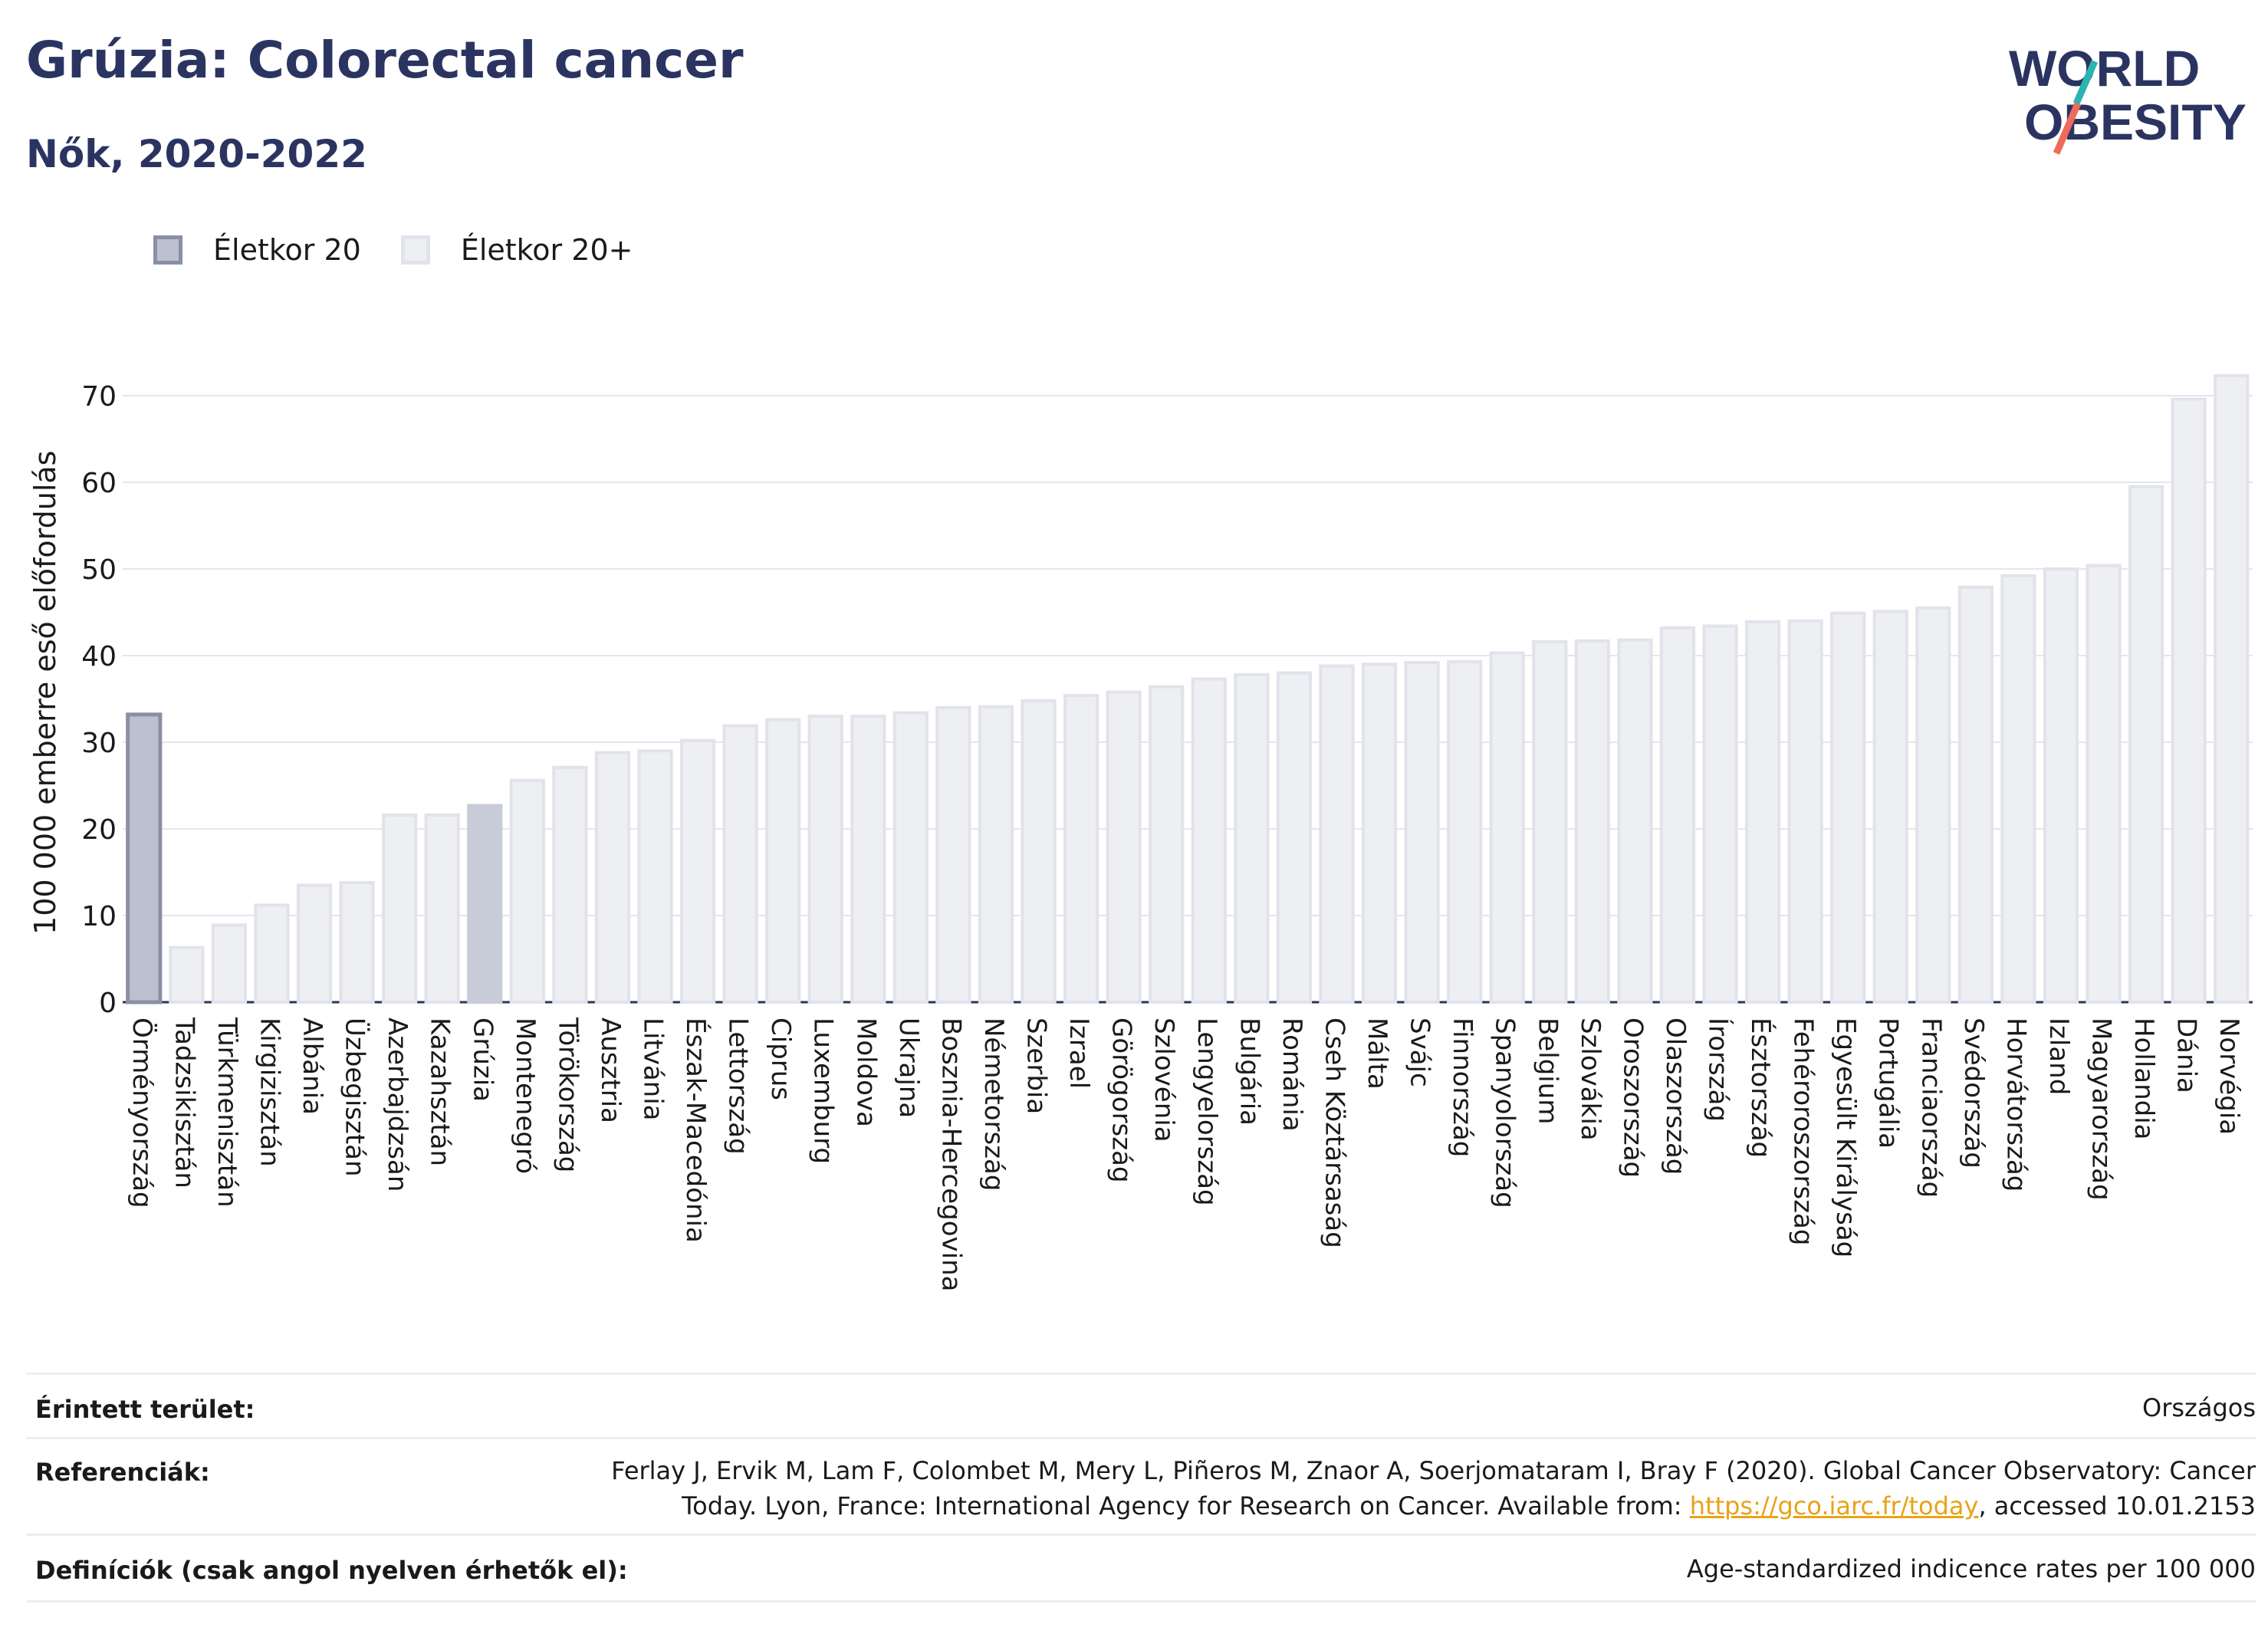 The width and height of the screenshot is (2268, 1634). I want to click on x-tick-label: Észak-Macedónia, so click(696, 1131).